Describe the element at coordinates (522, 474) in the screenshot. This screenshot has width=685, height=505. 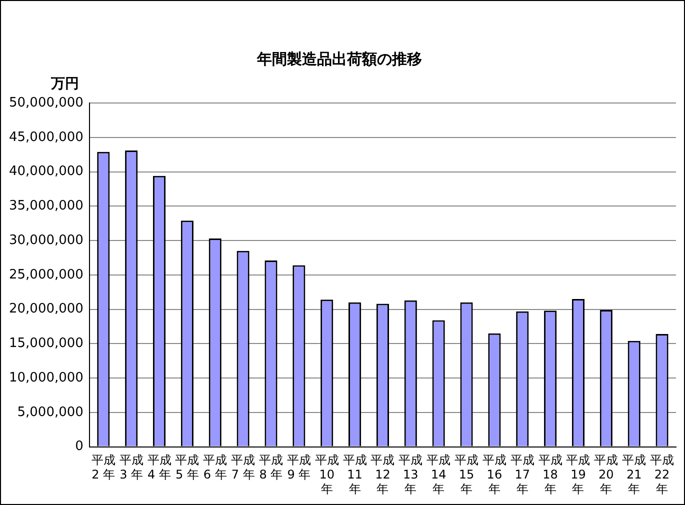
I see `x-tick-label: 平成17年` at that location.